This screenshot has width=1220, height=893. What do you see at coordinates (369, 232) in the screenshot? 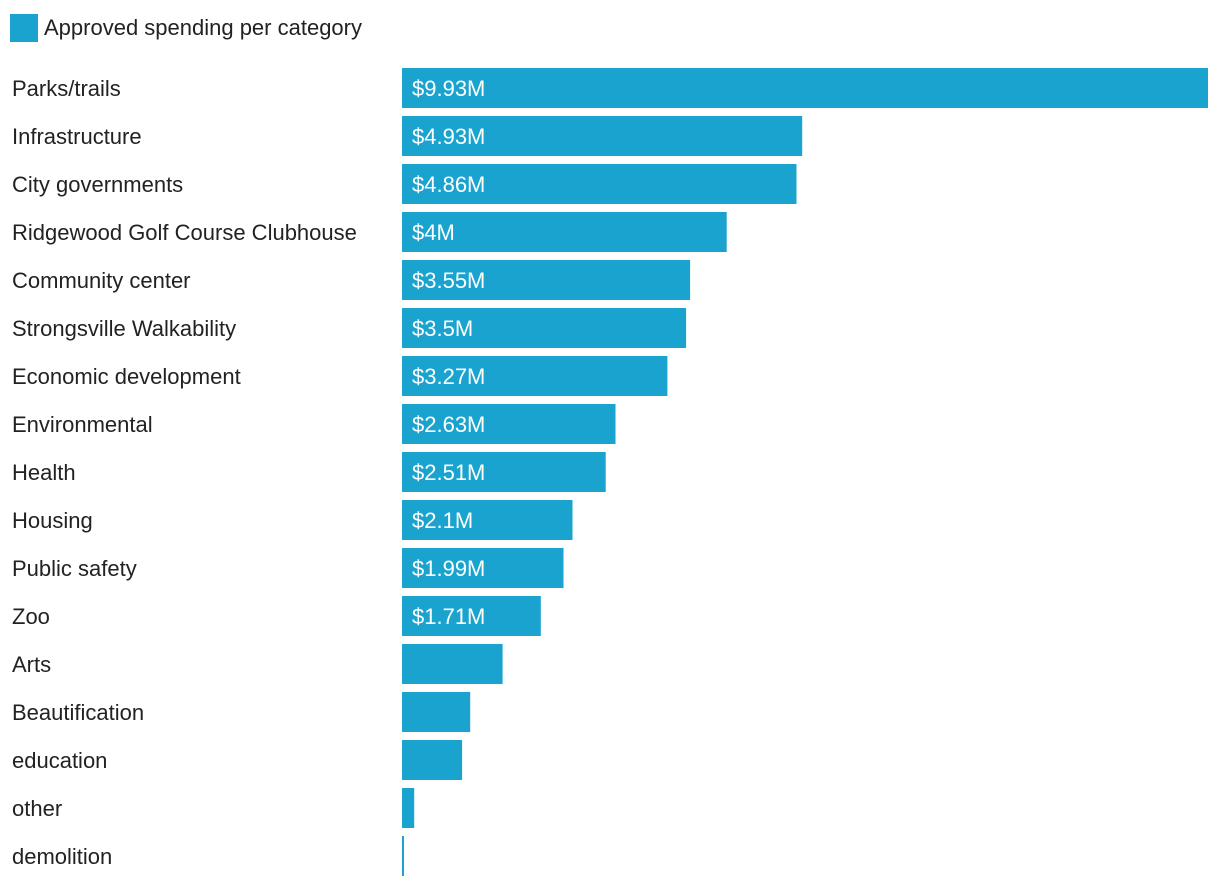
I see `bar-row: Ridgewood Golf Course Clubhouse $4M` at bounding box center [369, 232].